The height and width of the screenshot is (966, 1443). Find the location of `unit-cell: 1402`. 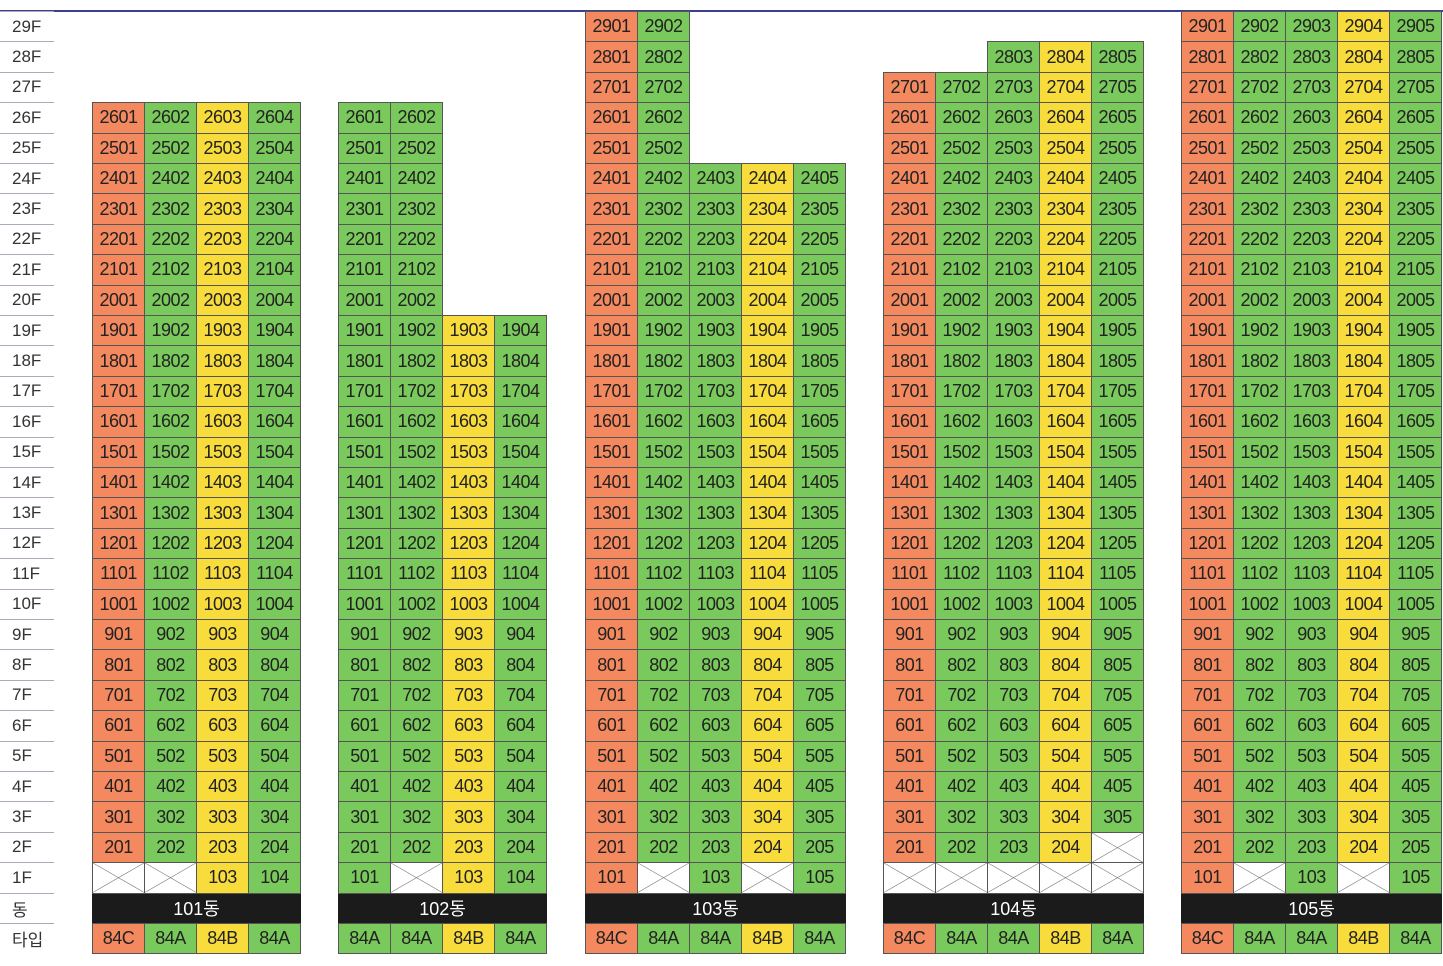

unit-cell: 1402 is located at coordinates (416, 483).